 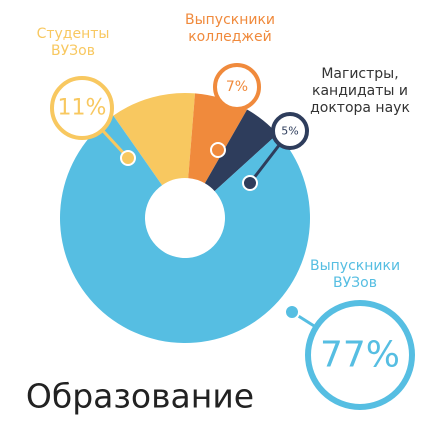 I want to click on category-label: Выпускники ВУЗов, so click(x=355, y=274).